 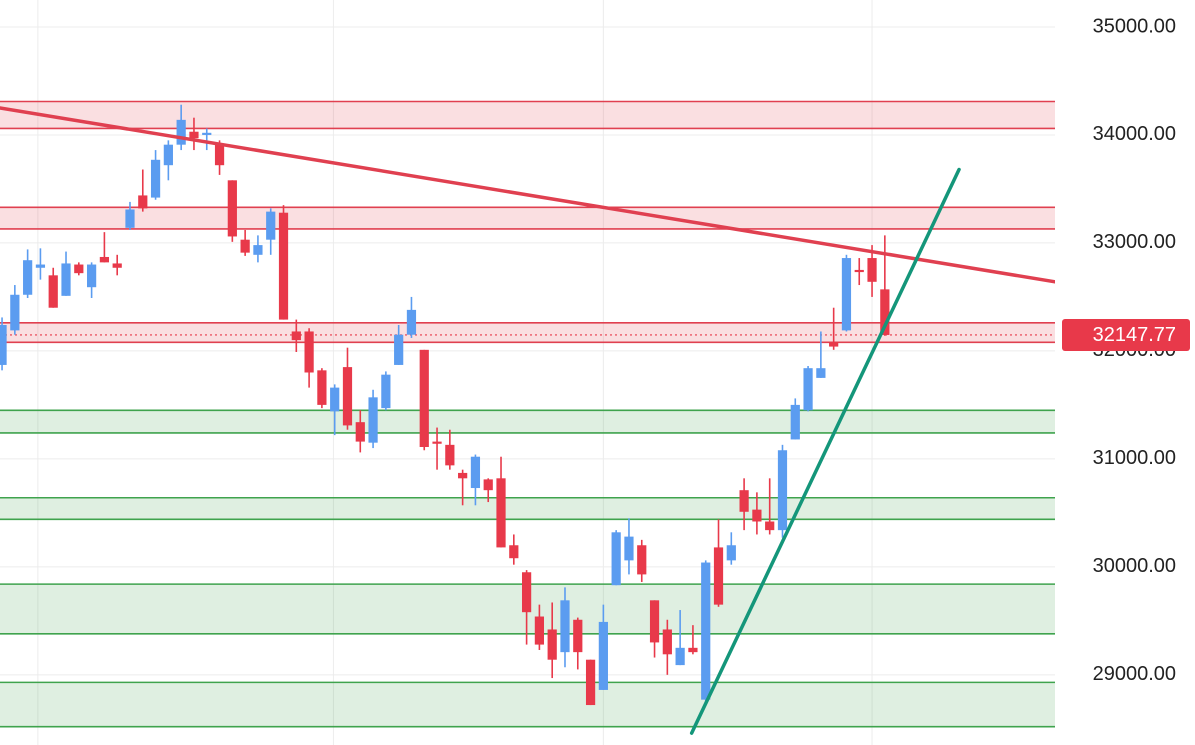 What do you see at coordinates (1134, 566) in the screenshot?
I see `y-tick-label: 30000.00` at bounding box center [1134, 566].